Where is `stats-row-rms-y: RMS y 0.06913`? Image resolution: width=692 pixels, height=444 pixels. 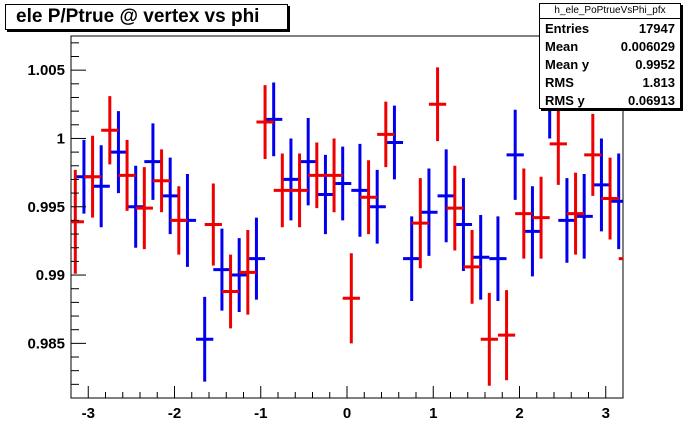
stats-row-rms-y: RMS y 0.06913 is located at coordinates (610, 100).